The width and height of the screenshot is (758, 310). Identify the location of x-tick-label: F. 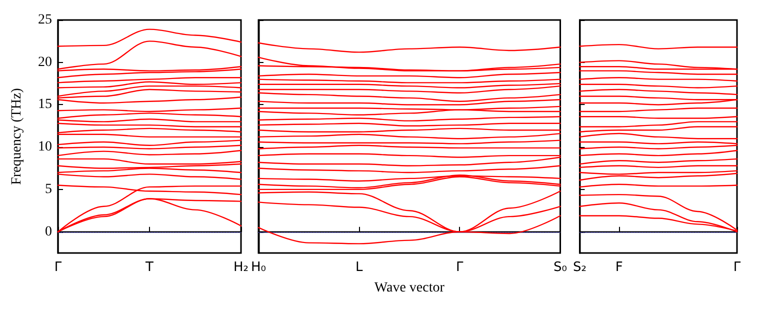
(619, 267).